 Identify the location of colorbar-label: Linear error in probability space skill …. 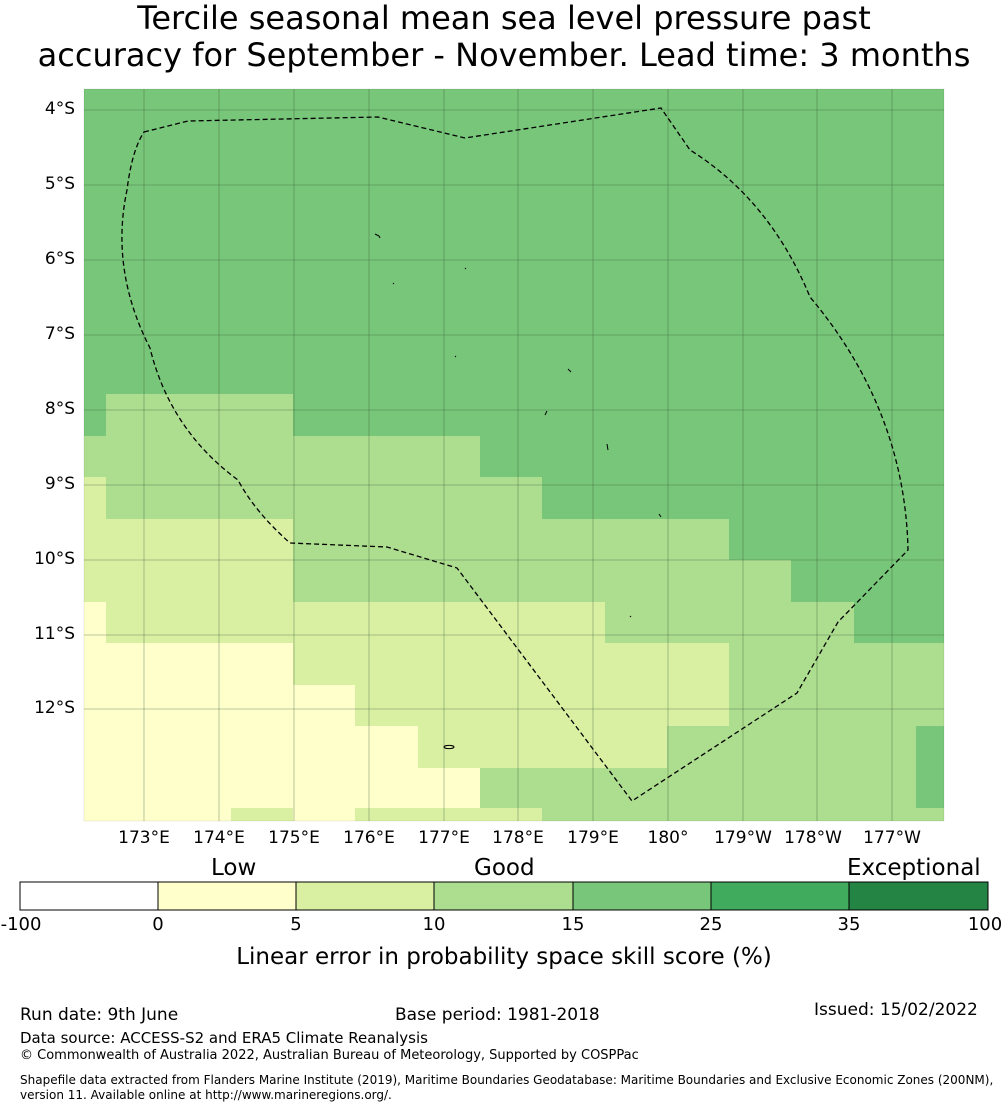
(504, 957).